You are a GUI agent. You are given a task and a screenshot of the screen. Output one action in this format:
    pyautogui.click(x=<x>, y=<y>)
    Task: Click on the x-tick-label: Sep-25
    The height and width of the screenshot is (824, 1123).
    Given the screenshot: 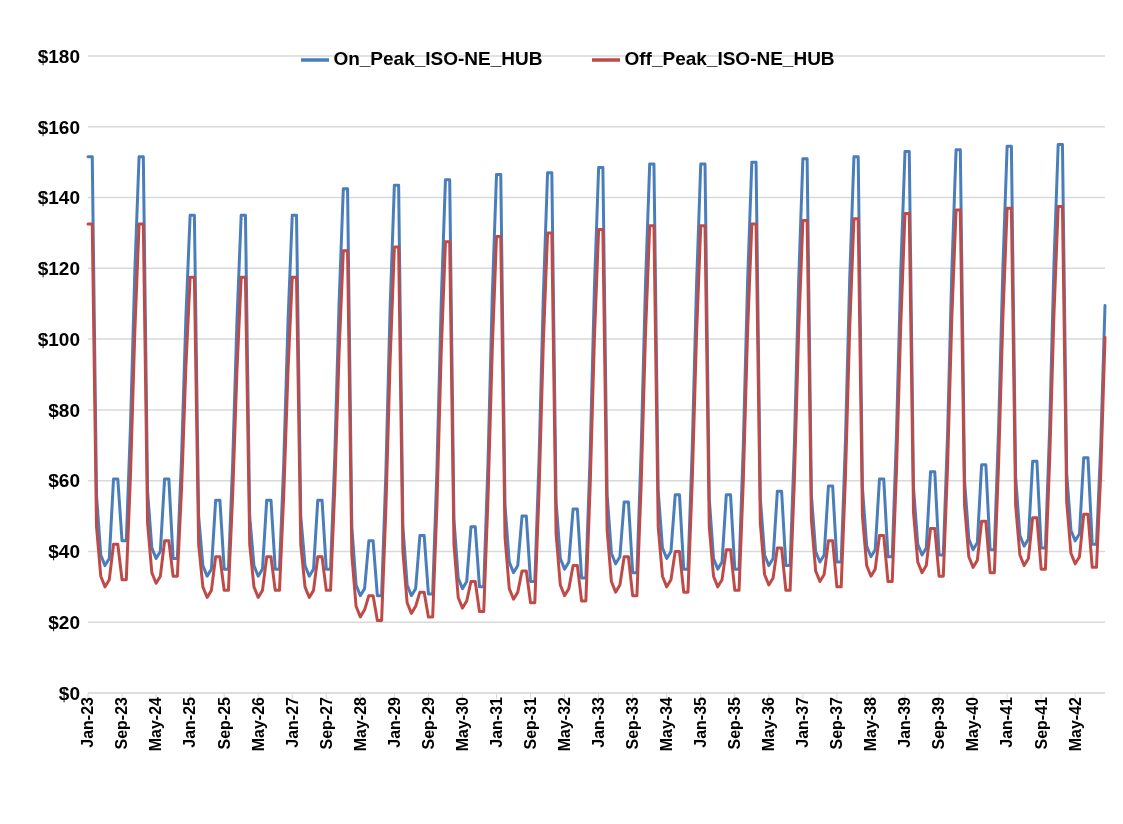 What is the action you would take?
    pyautogui.click(x=224, y=723)
    